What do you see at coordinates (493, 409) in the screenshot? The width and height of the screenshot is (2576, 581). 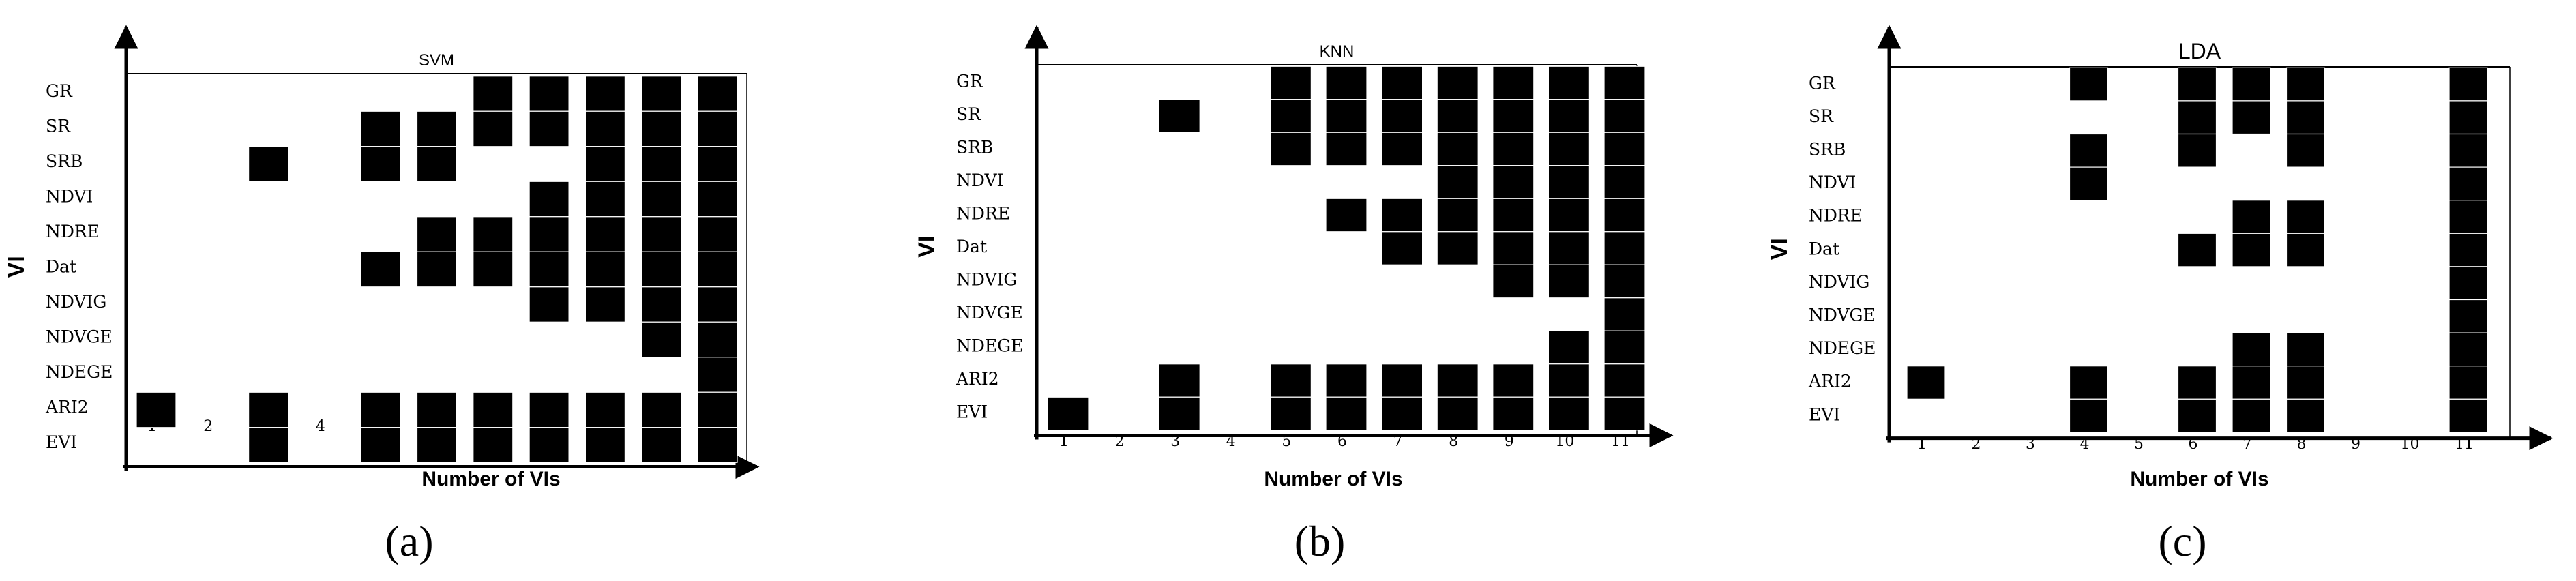 I see `selected-cell-7-ari2` at bounding box center [493, 409].